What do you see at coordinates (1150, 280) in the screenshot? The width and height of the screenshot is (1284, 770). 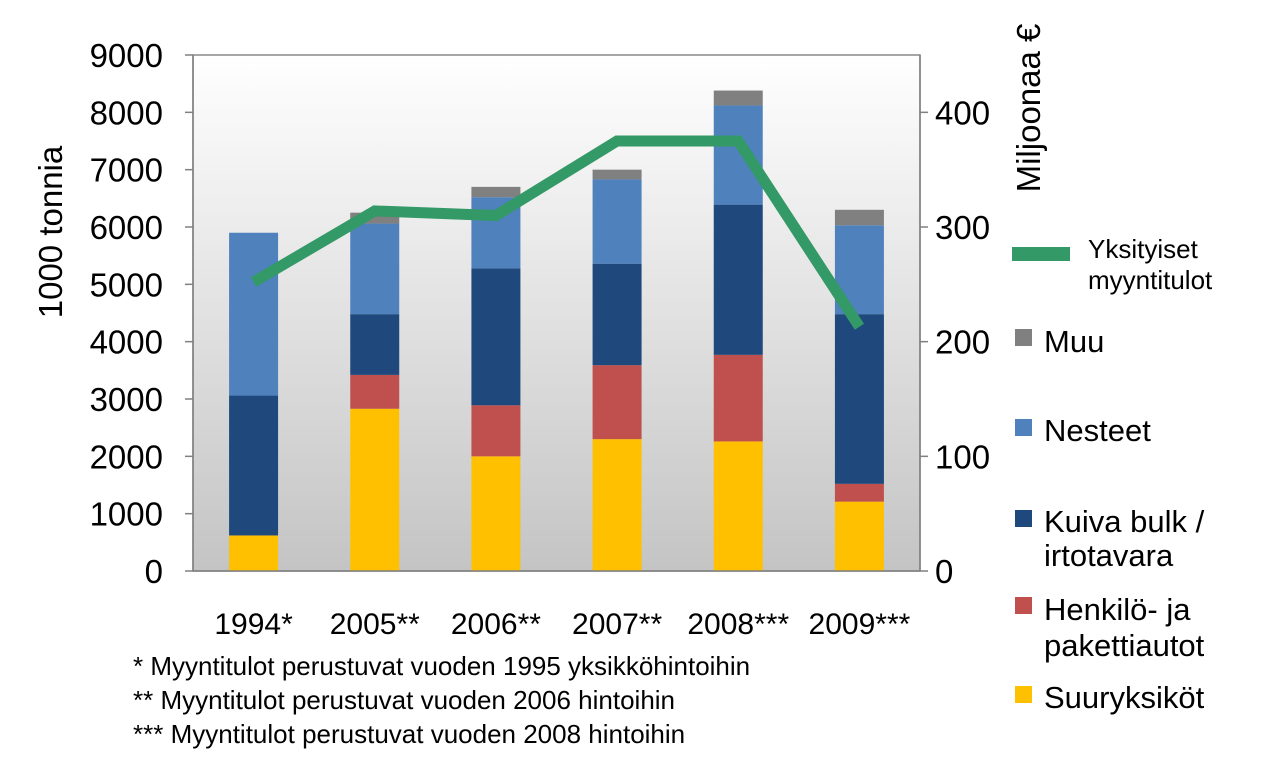 I see `legend-label-line-2: myyntitulot` at bounding box center [1150, 280].